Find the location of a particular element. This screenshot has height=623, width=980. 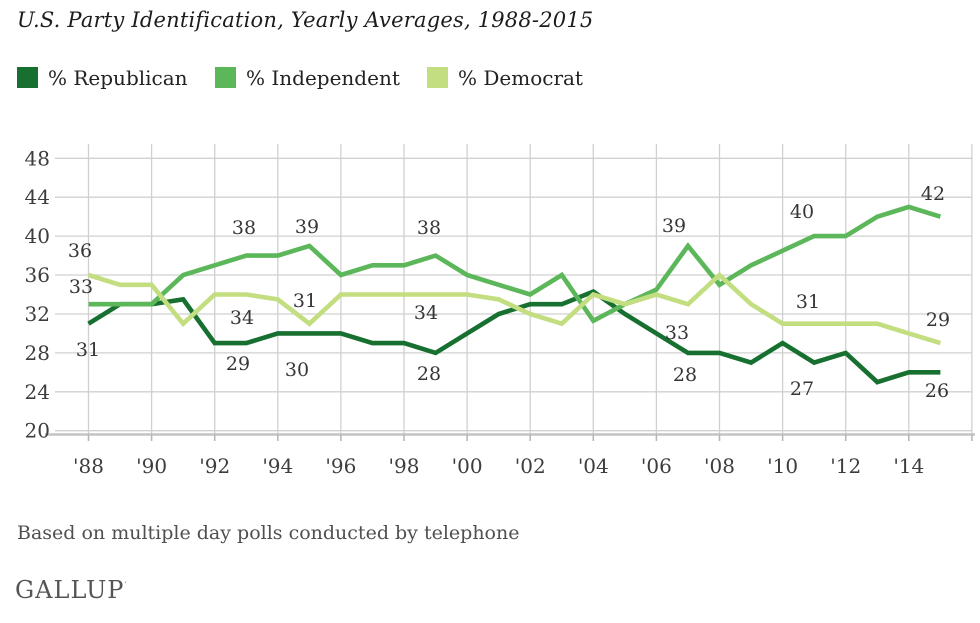

x-axis-label: '12 is located at coordinates (845, 466).